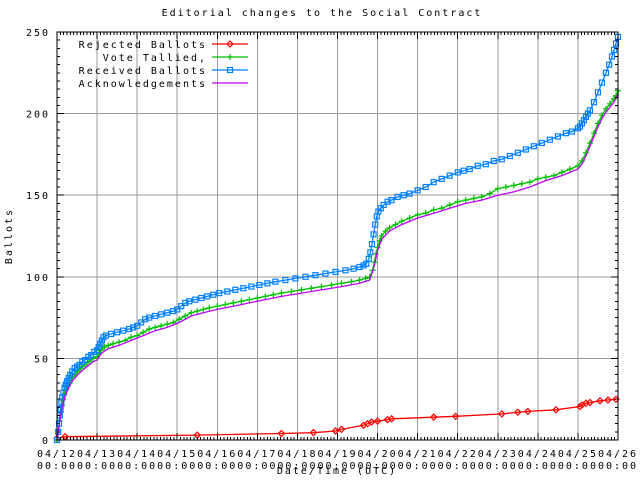 This screenshot has width=640, height=480. What do you see at coordinates (177, 454) in the screenshot?
I see `x-tick-date: 04/15` at bounding box center [177, 454].